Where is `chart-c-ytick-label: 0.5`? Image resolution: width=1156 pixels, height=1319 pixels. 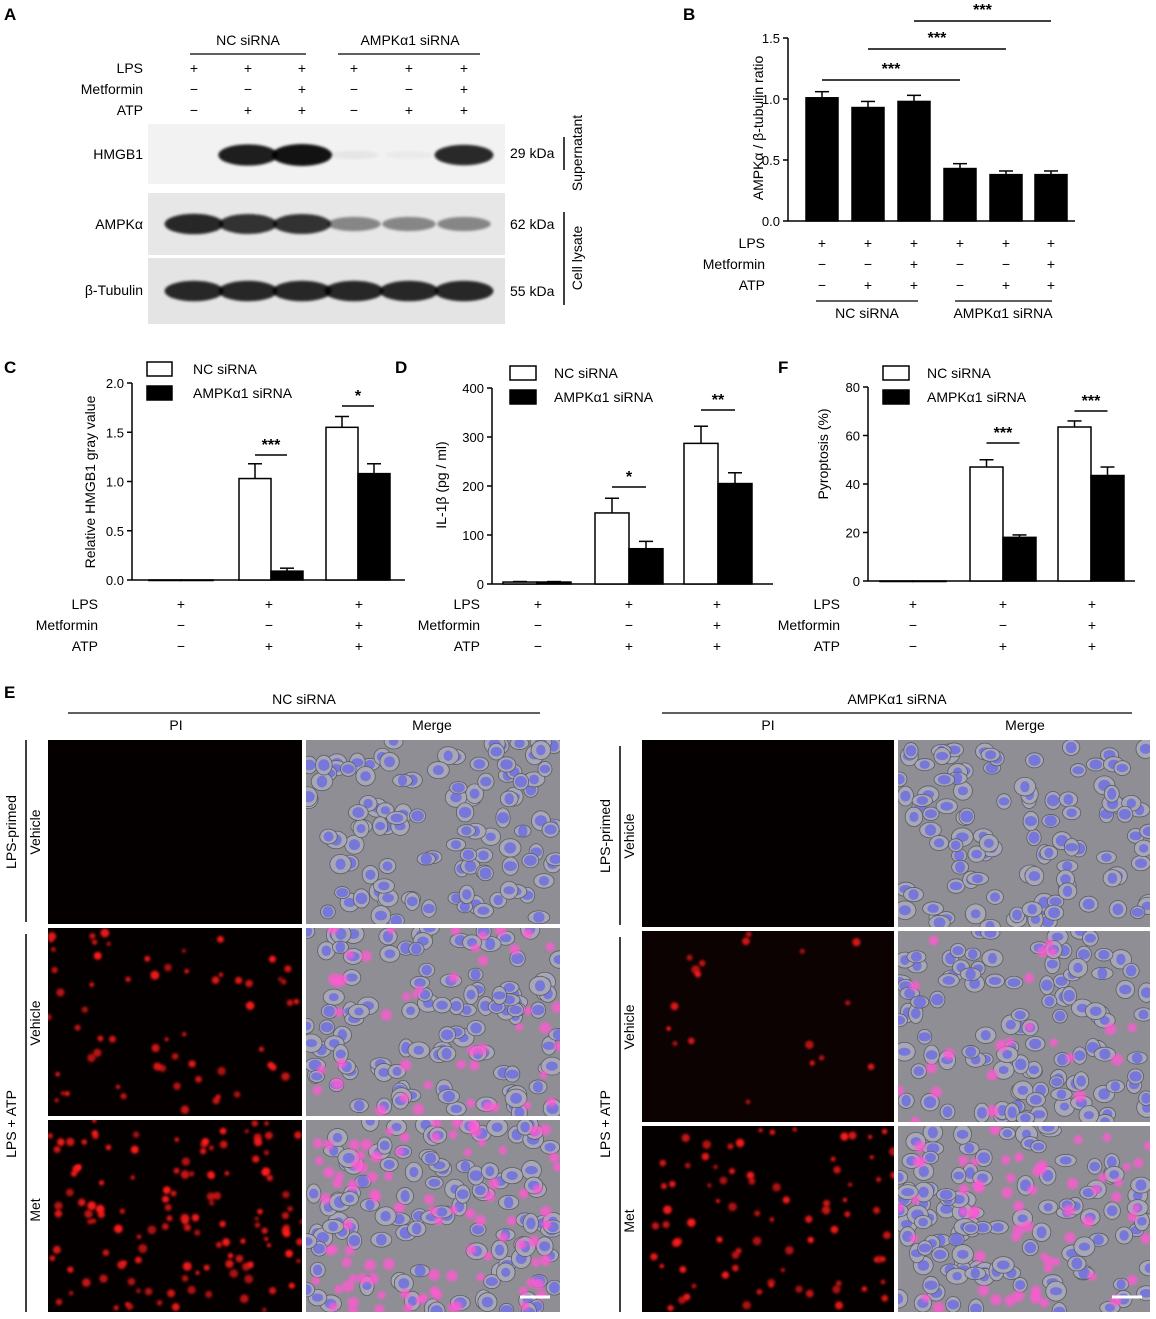 chart-c-ytick-label: 0.5 is located at coordinates (115, 531).